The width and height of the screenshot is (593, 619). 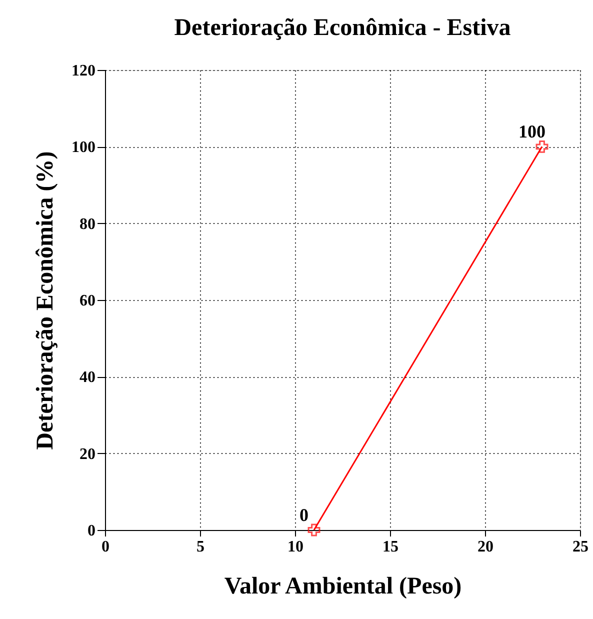 I want to click on x-tick-label: 10, so click(x=296, y=547).